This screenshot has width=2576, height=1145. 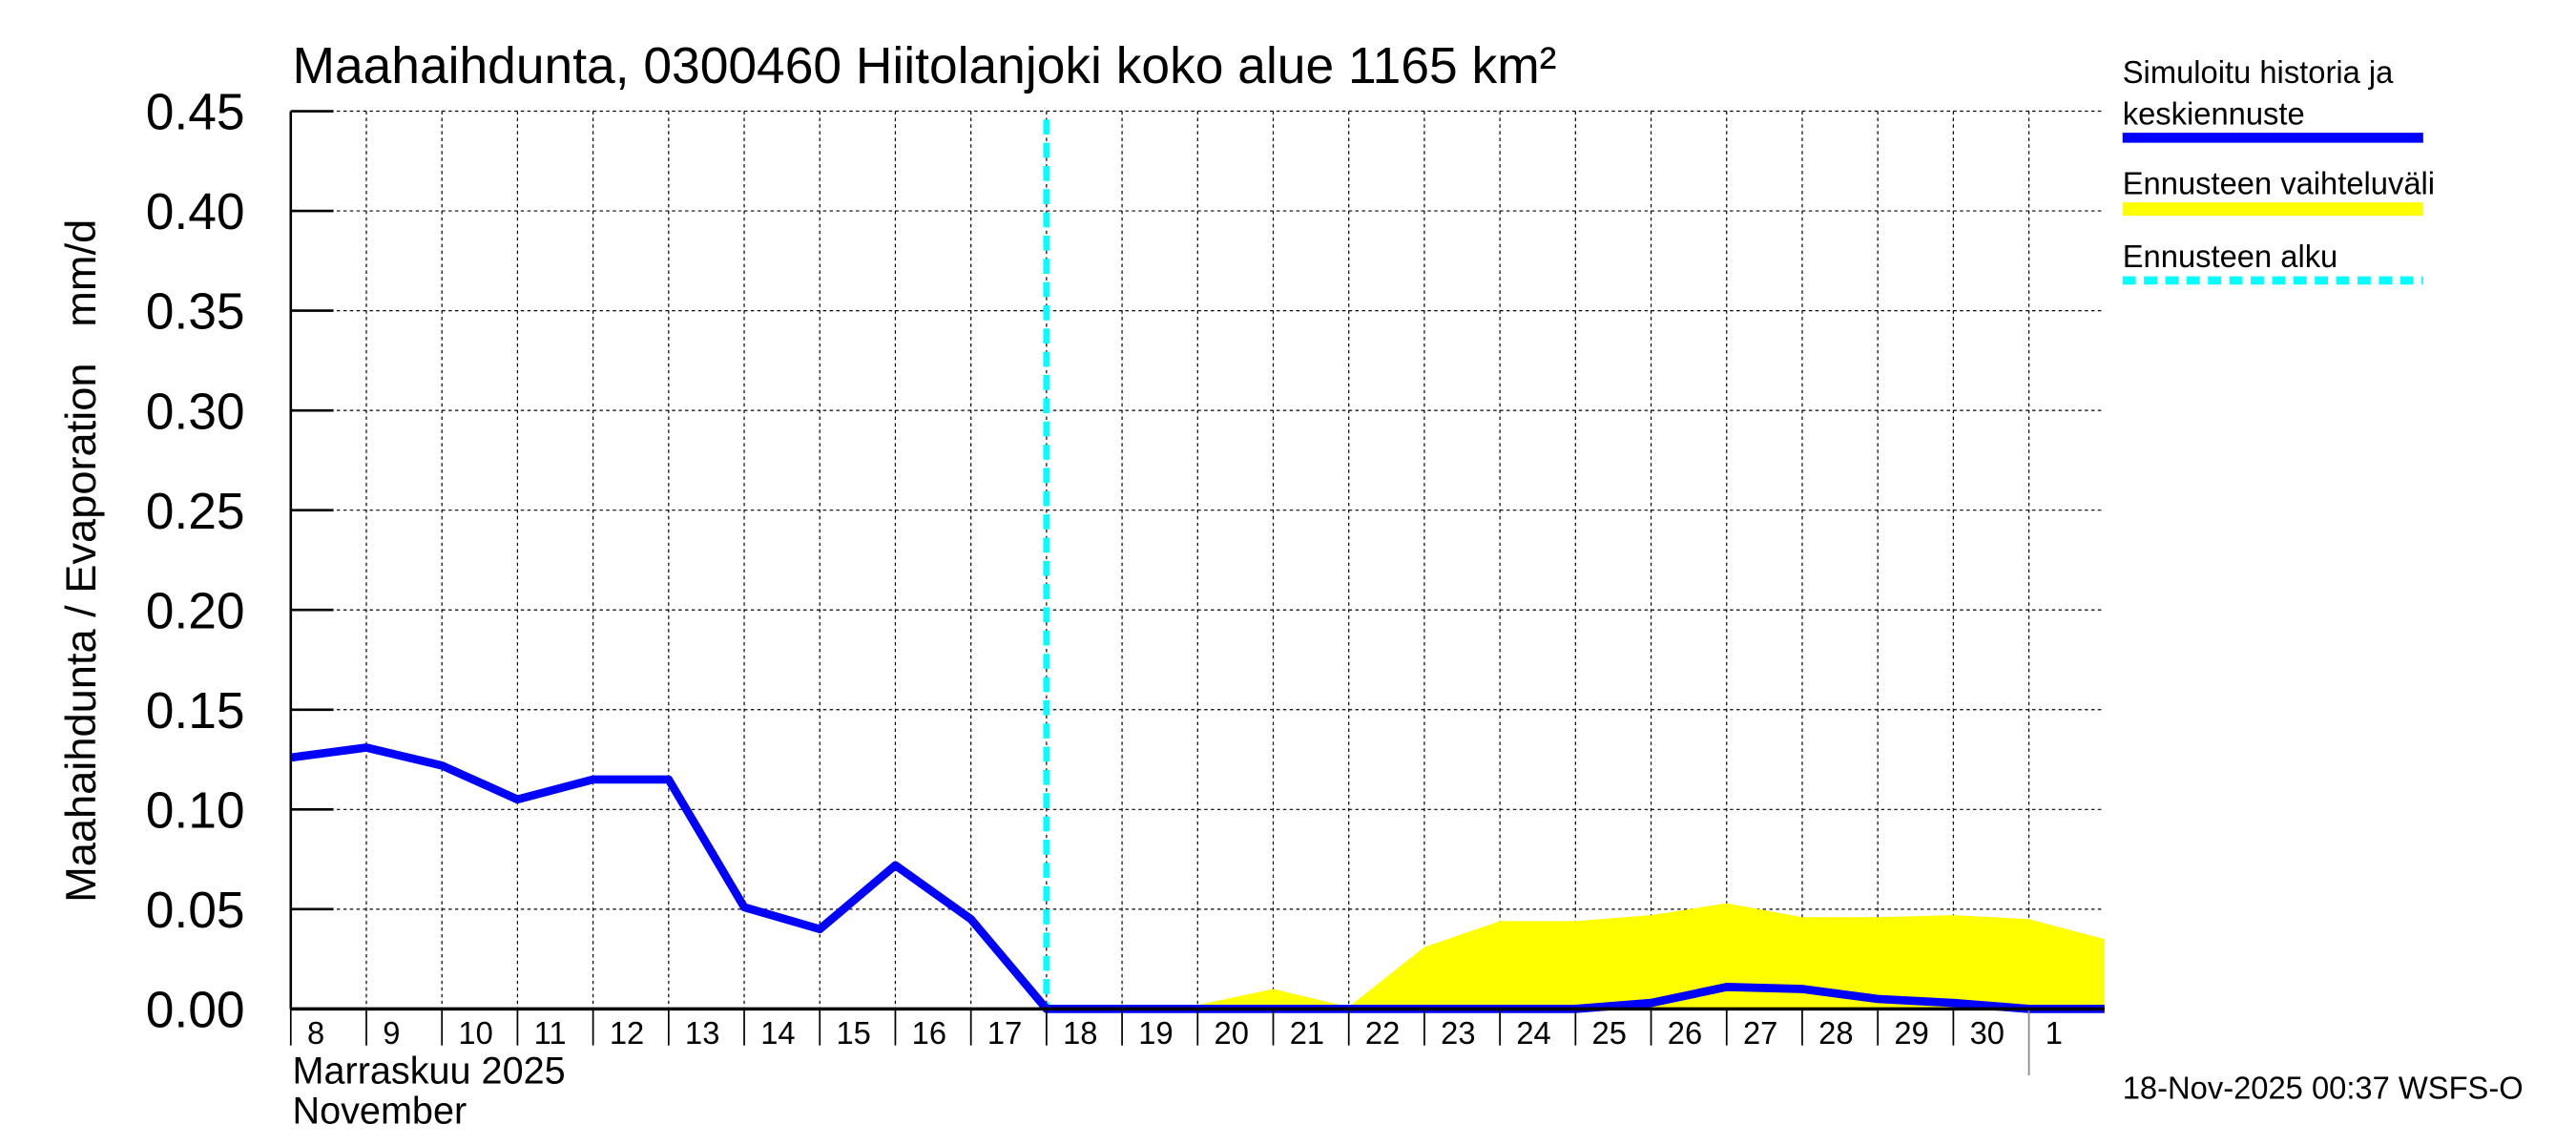 I want to click on x-tick-label: 14, so click(x=777, y=1033).